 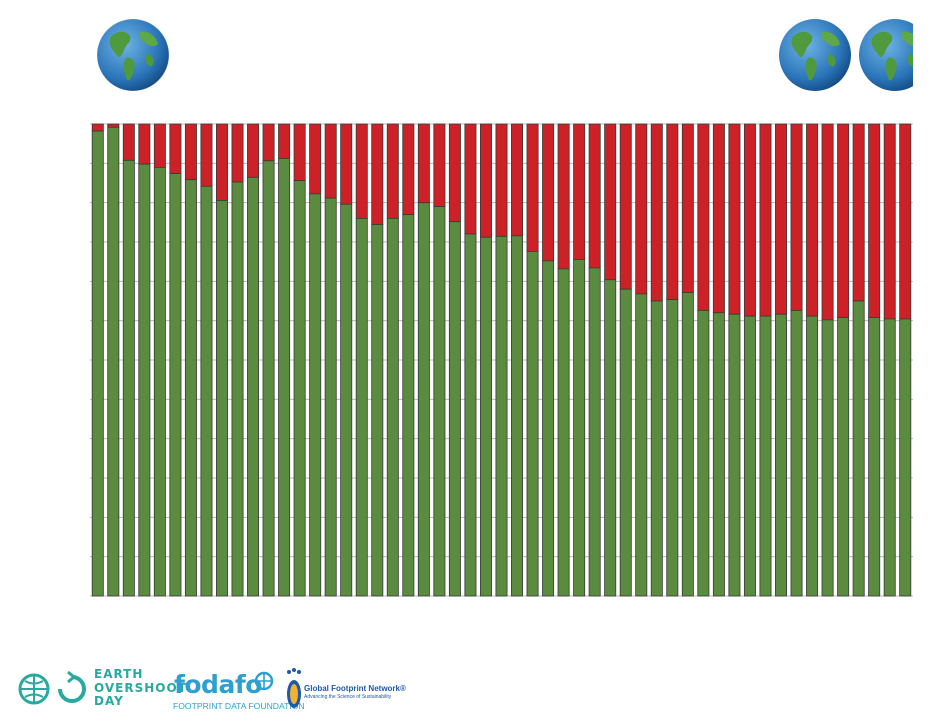 I want to click on earth-globe-icon, so click(x=133, y=55).